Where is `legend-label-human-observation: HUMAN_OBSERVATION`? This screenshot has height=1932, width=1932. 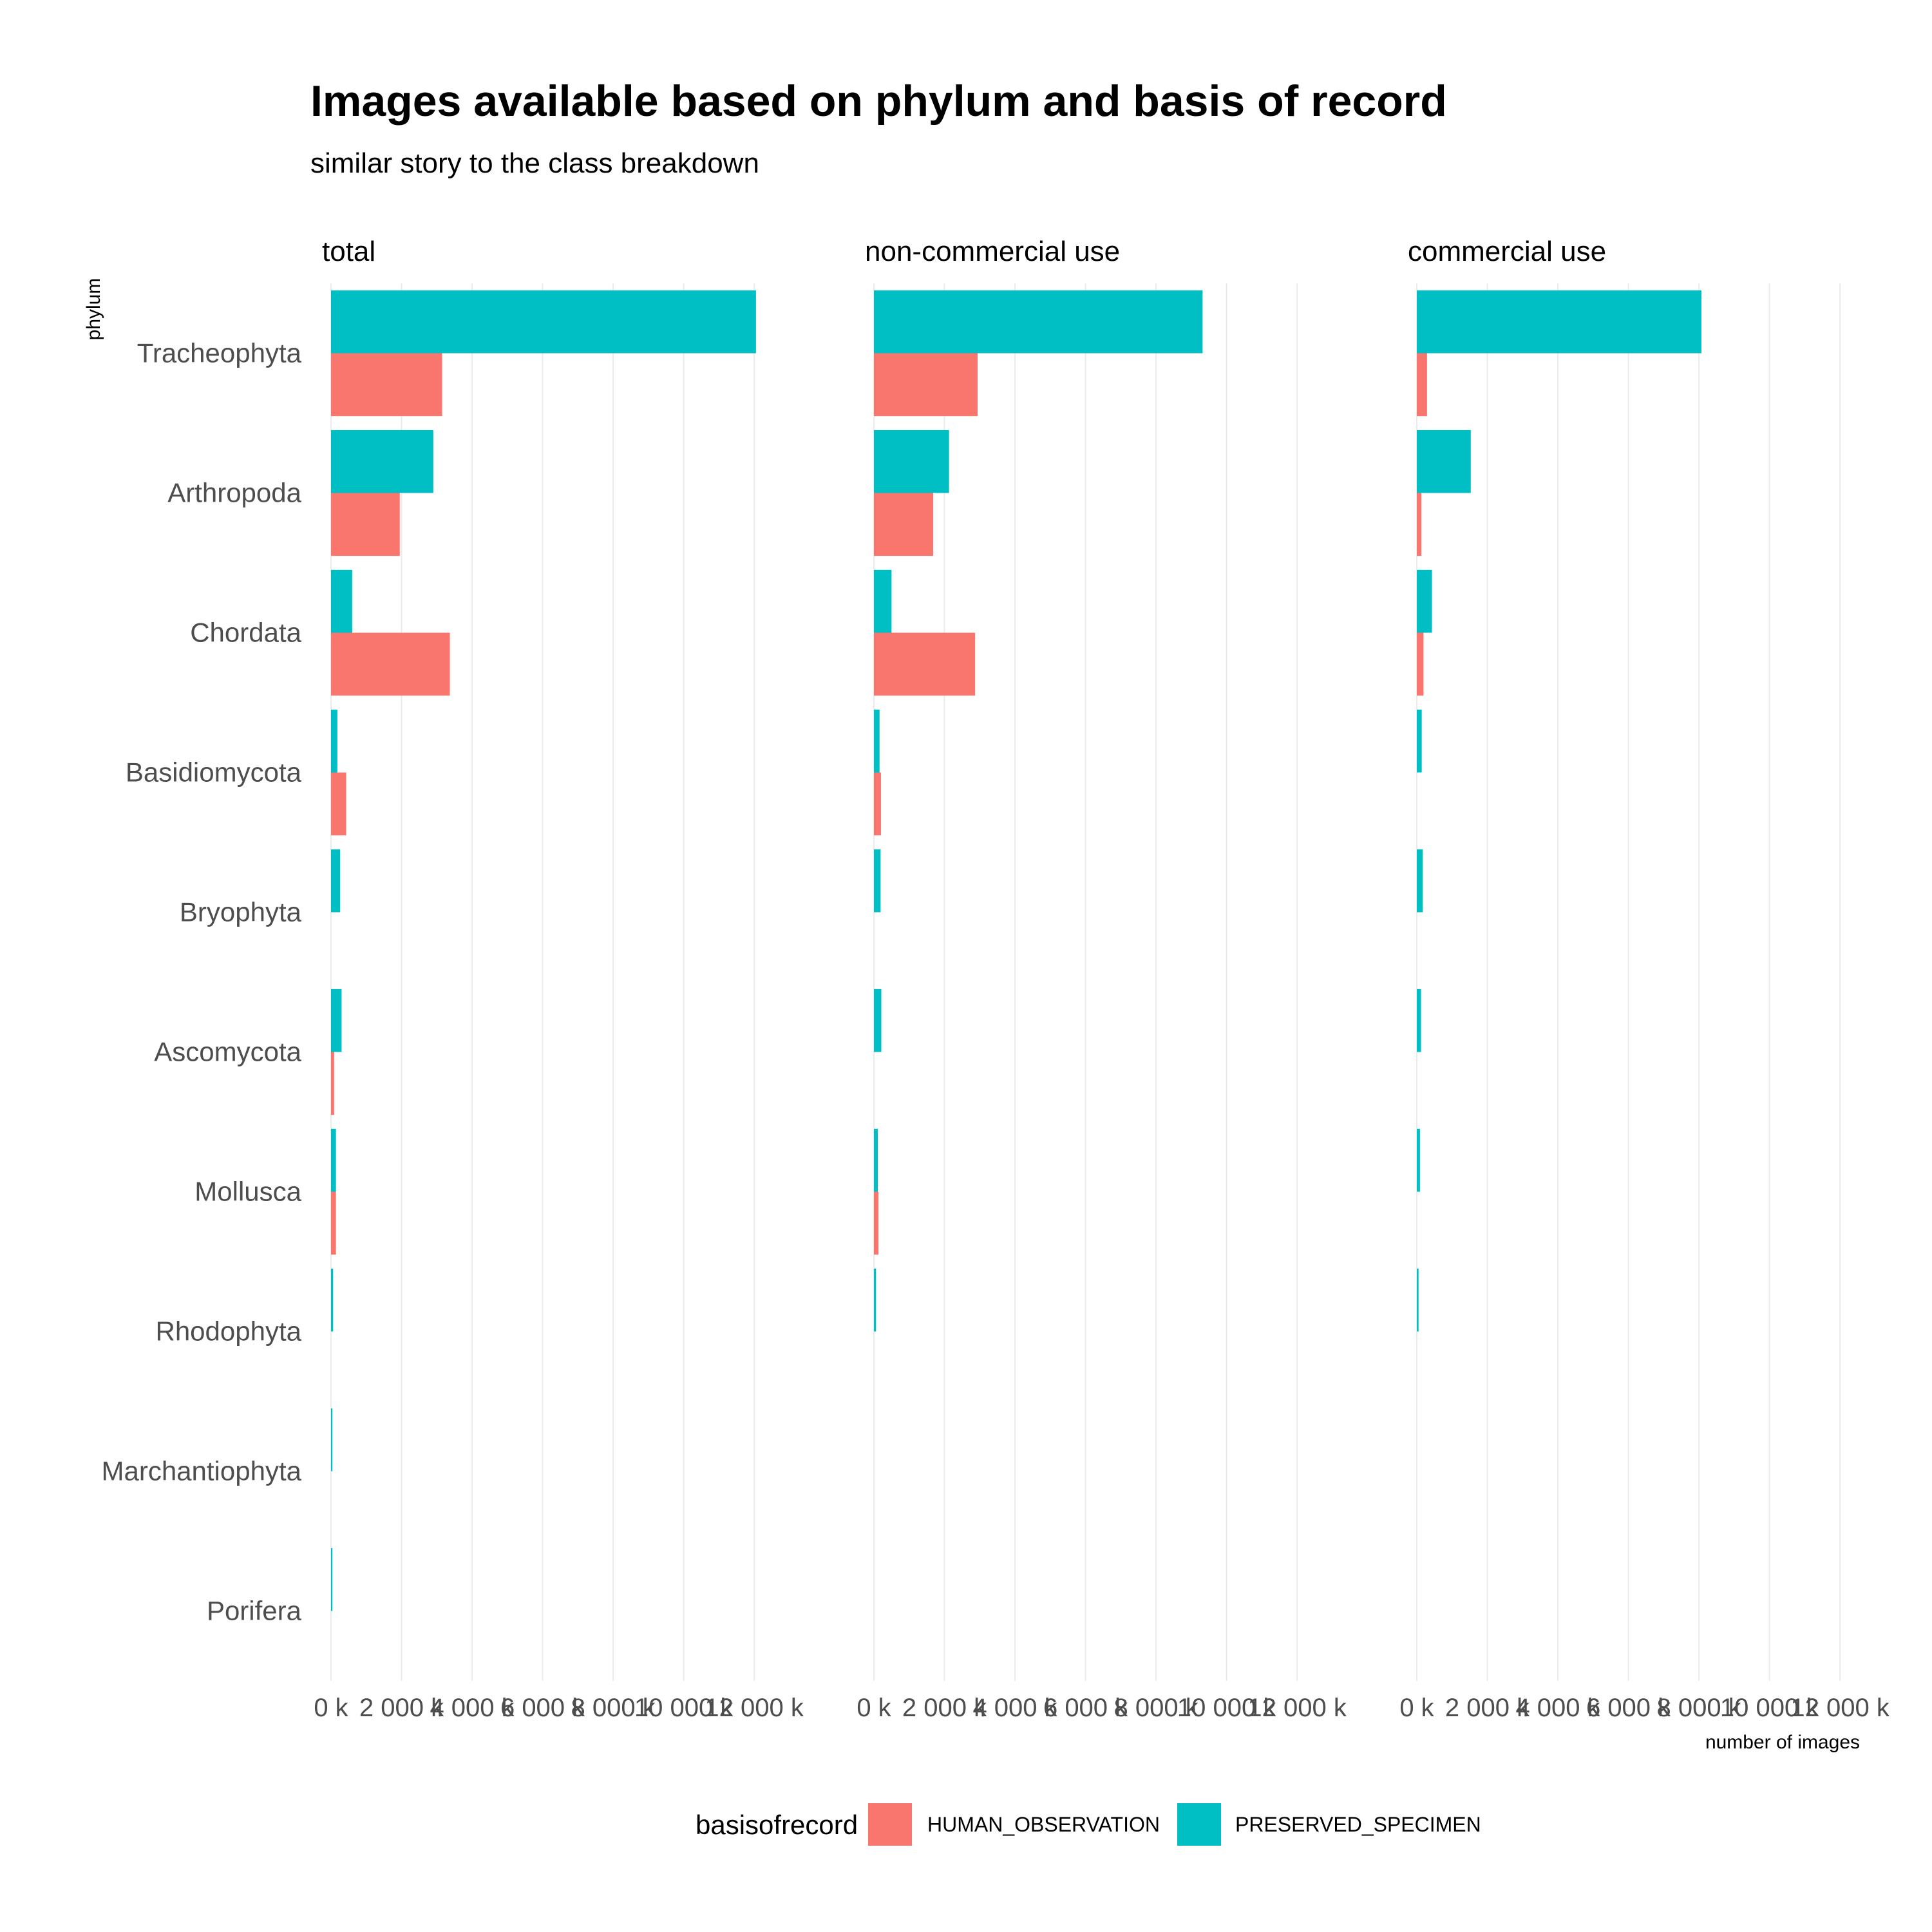 legend-label-human-observation: HUMAN_OBSERVATION is located at coordinates (1043, 1824).